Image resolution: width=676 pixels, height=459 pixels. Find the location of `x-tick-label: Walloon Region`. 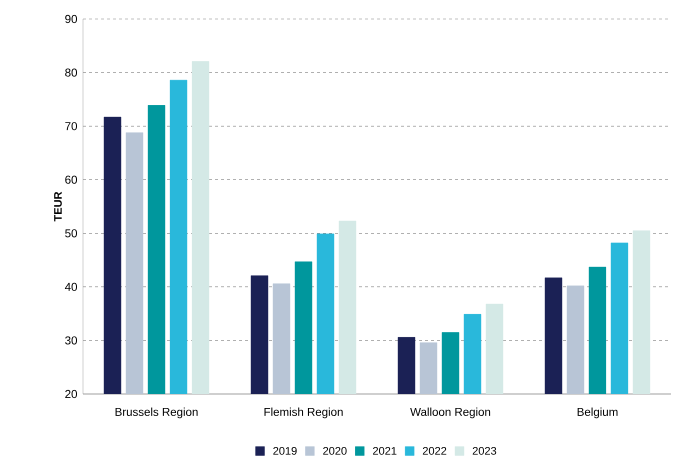

x-tick-label: Walloon Region is located at coordinates (450, 413).